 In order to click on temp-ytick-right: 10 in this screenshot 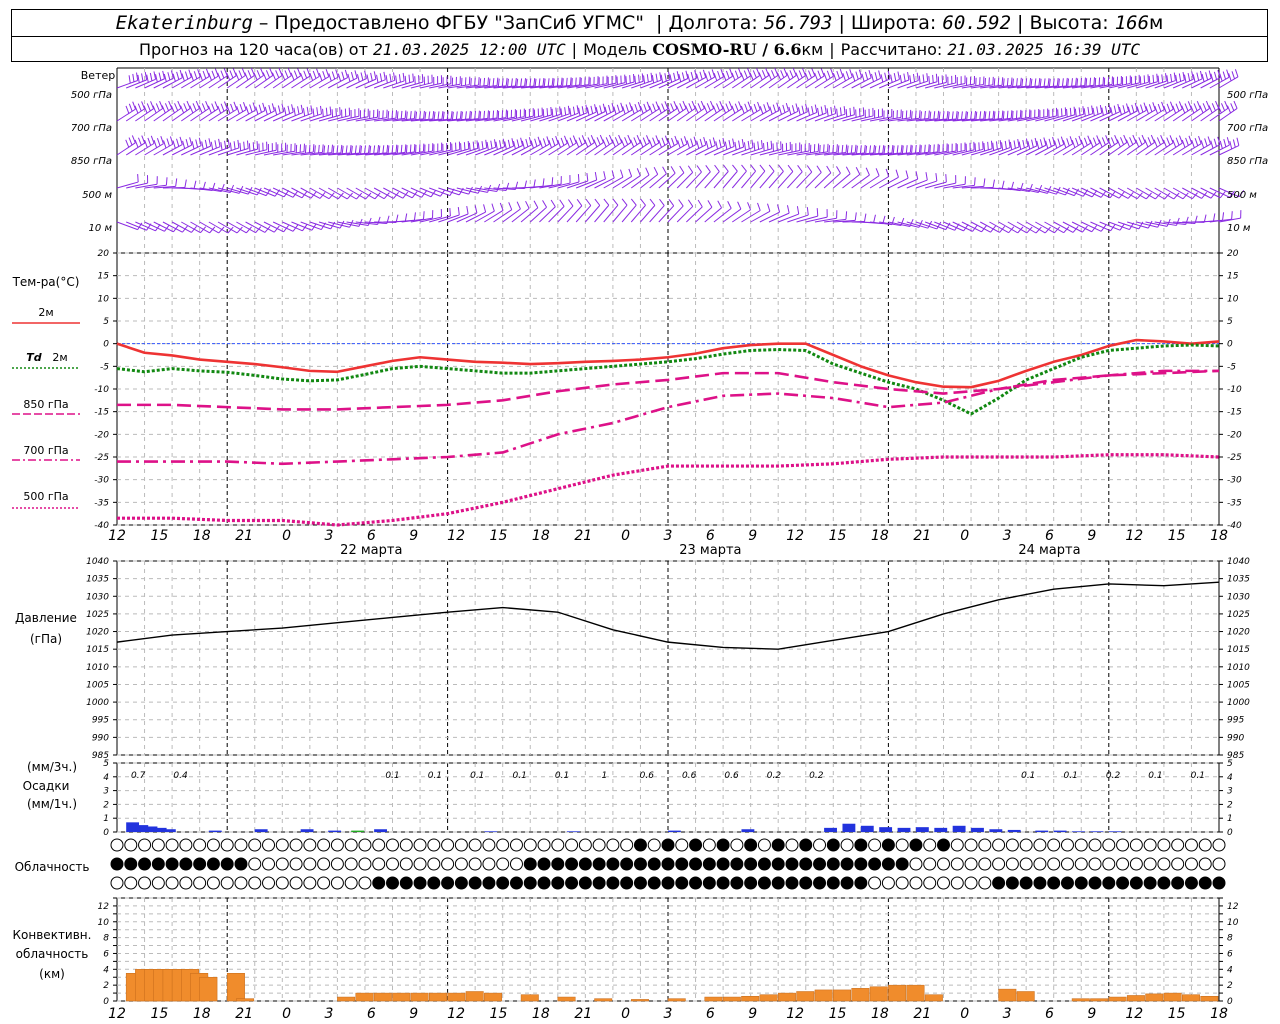, I will do `click(1233, 299)`.